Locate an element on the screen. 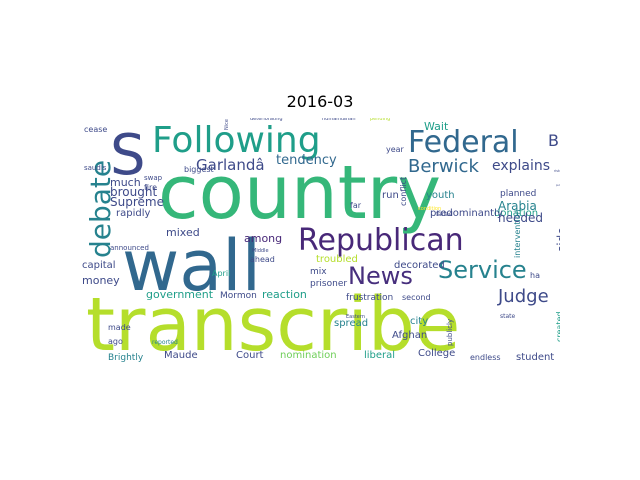 This screenshot has width=640, height=480. word-student: student is located at coordinates (535, 357).